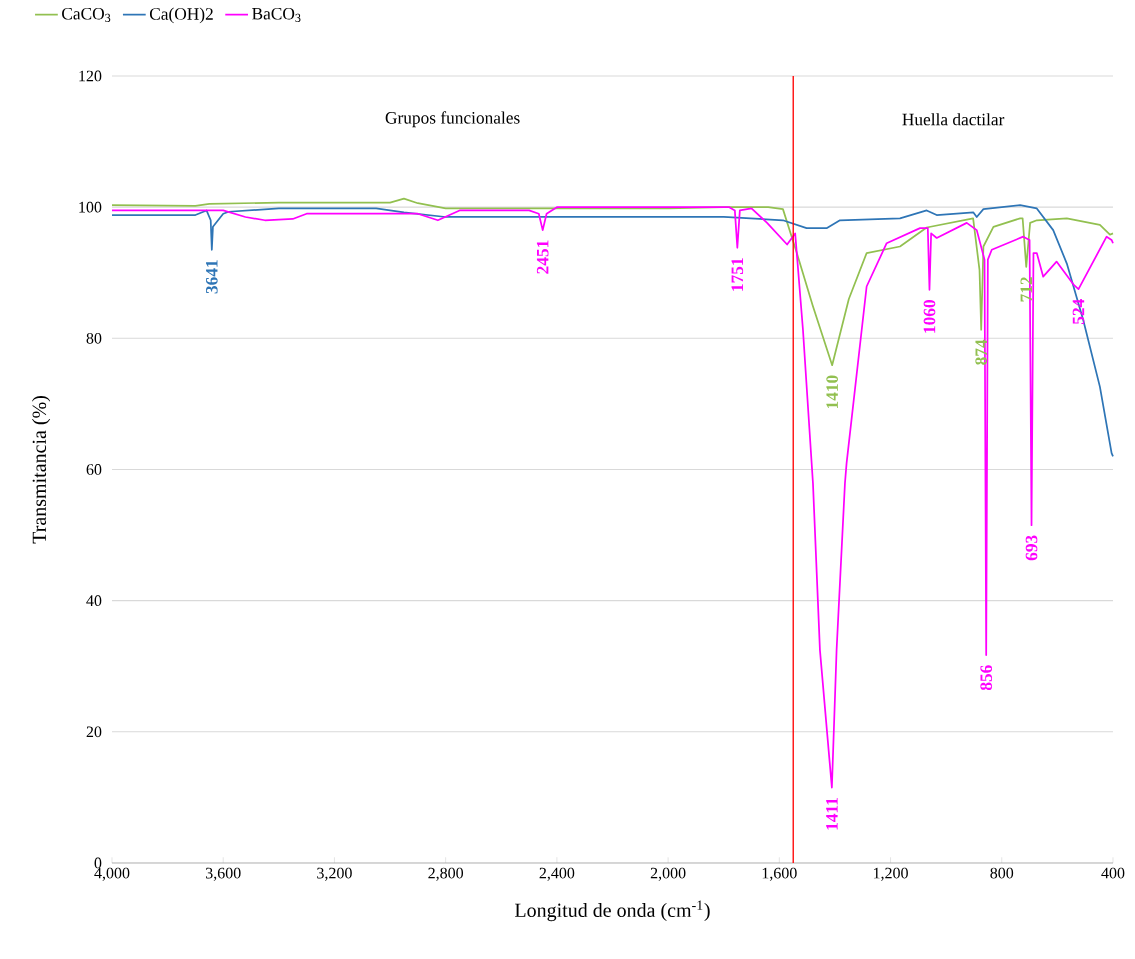 The width and height of the screenshot is (1135, 959). I want to click on annotation: 1751, so click(737, 274).